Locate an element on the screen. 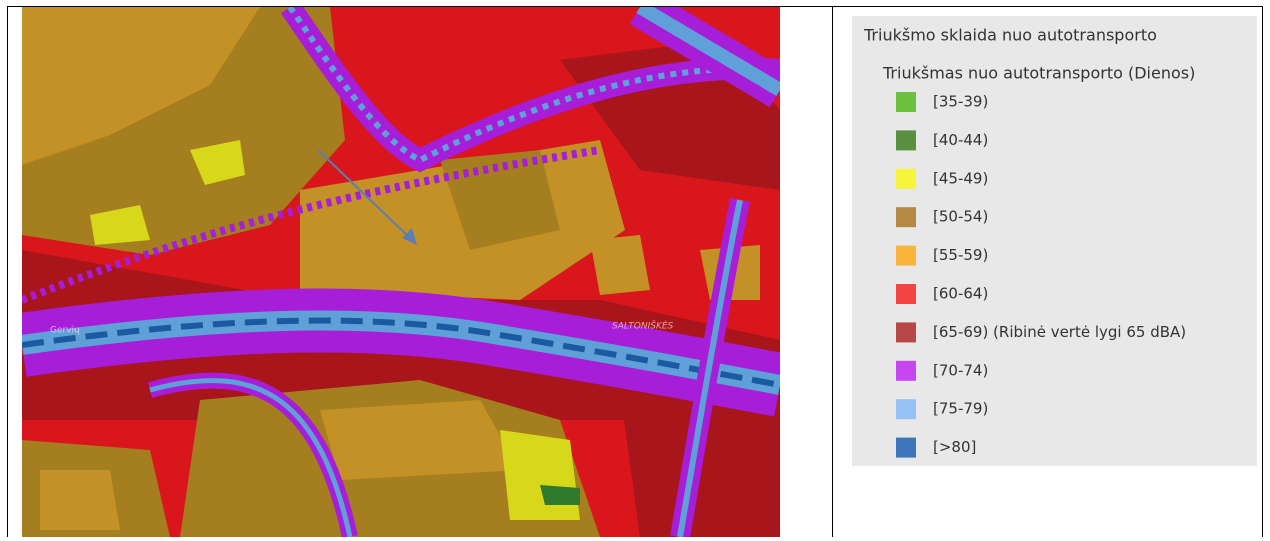  legend-label: [75-79) is located at coordinates (960, 409).